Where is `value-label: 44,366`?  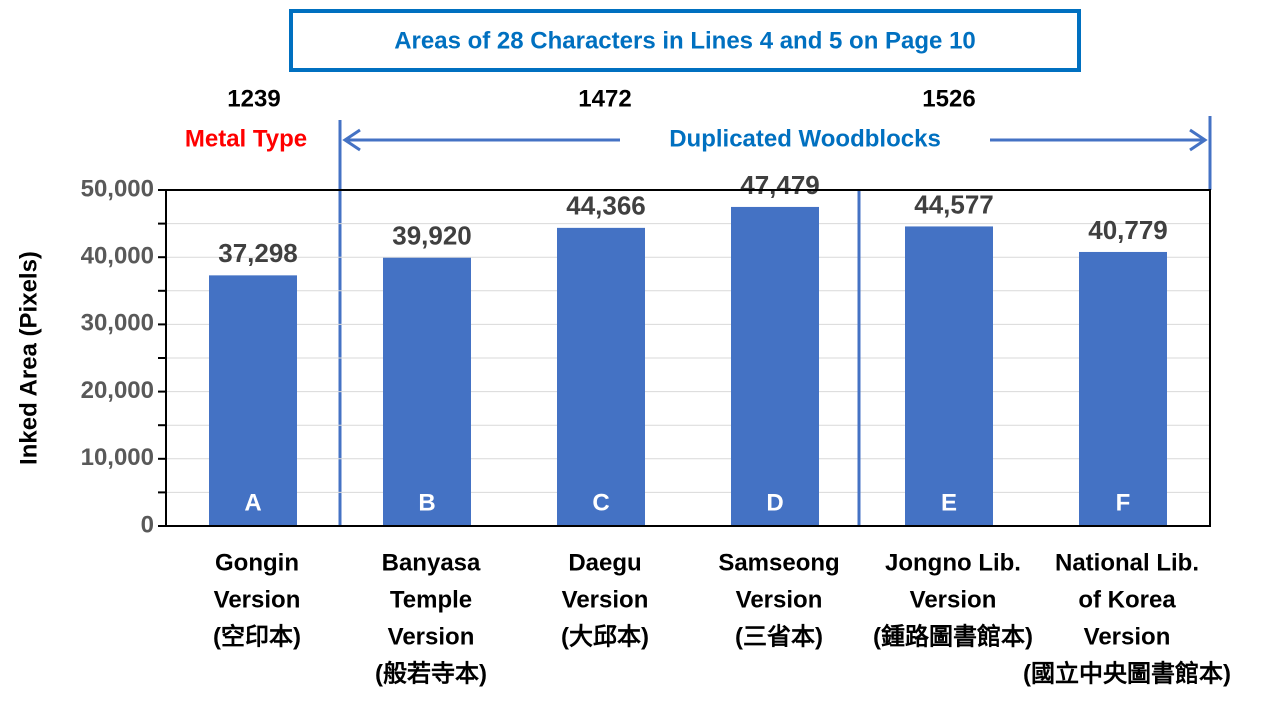
value-label: 44,366 is located at coordinates (606, 206).